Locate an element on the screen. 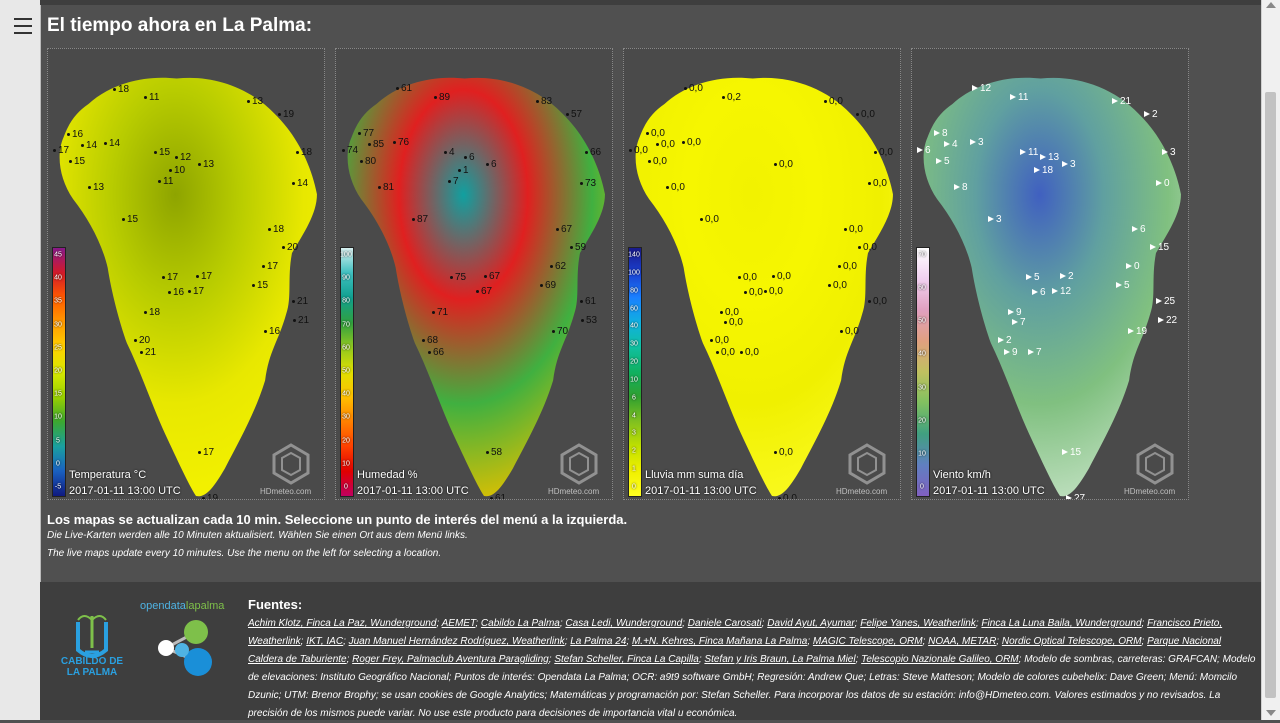  station-value: 58 is located at coordinates (494, 452).